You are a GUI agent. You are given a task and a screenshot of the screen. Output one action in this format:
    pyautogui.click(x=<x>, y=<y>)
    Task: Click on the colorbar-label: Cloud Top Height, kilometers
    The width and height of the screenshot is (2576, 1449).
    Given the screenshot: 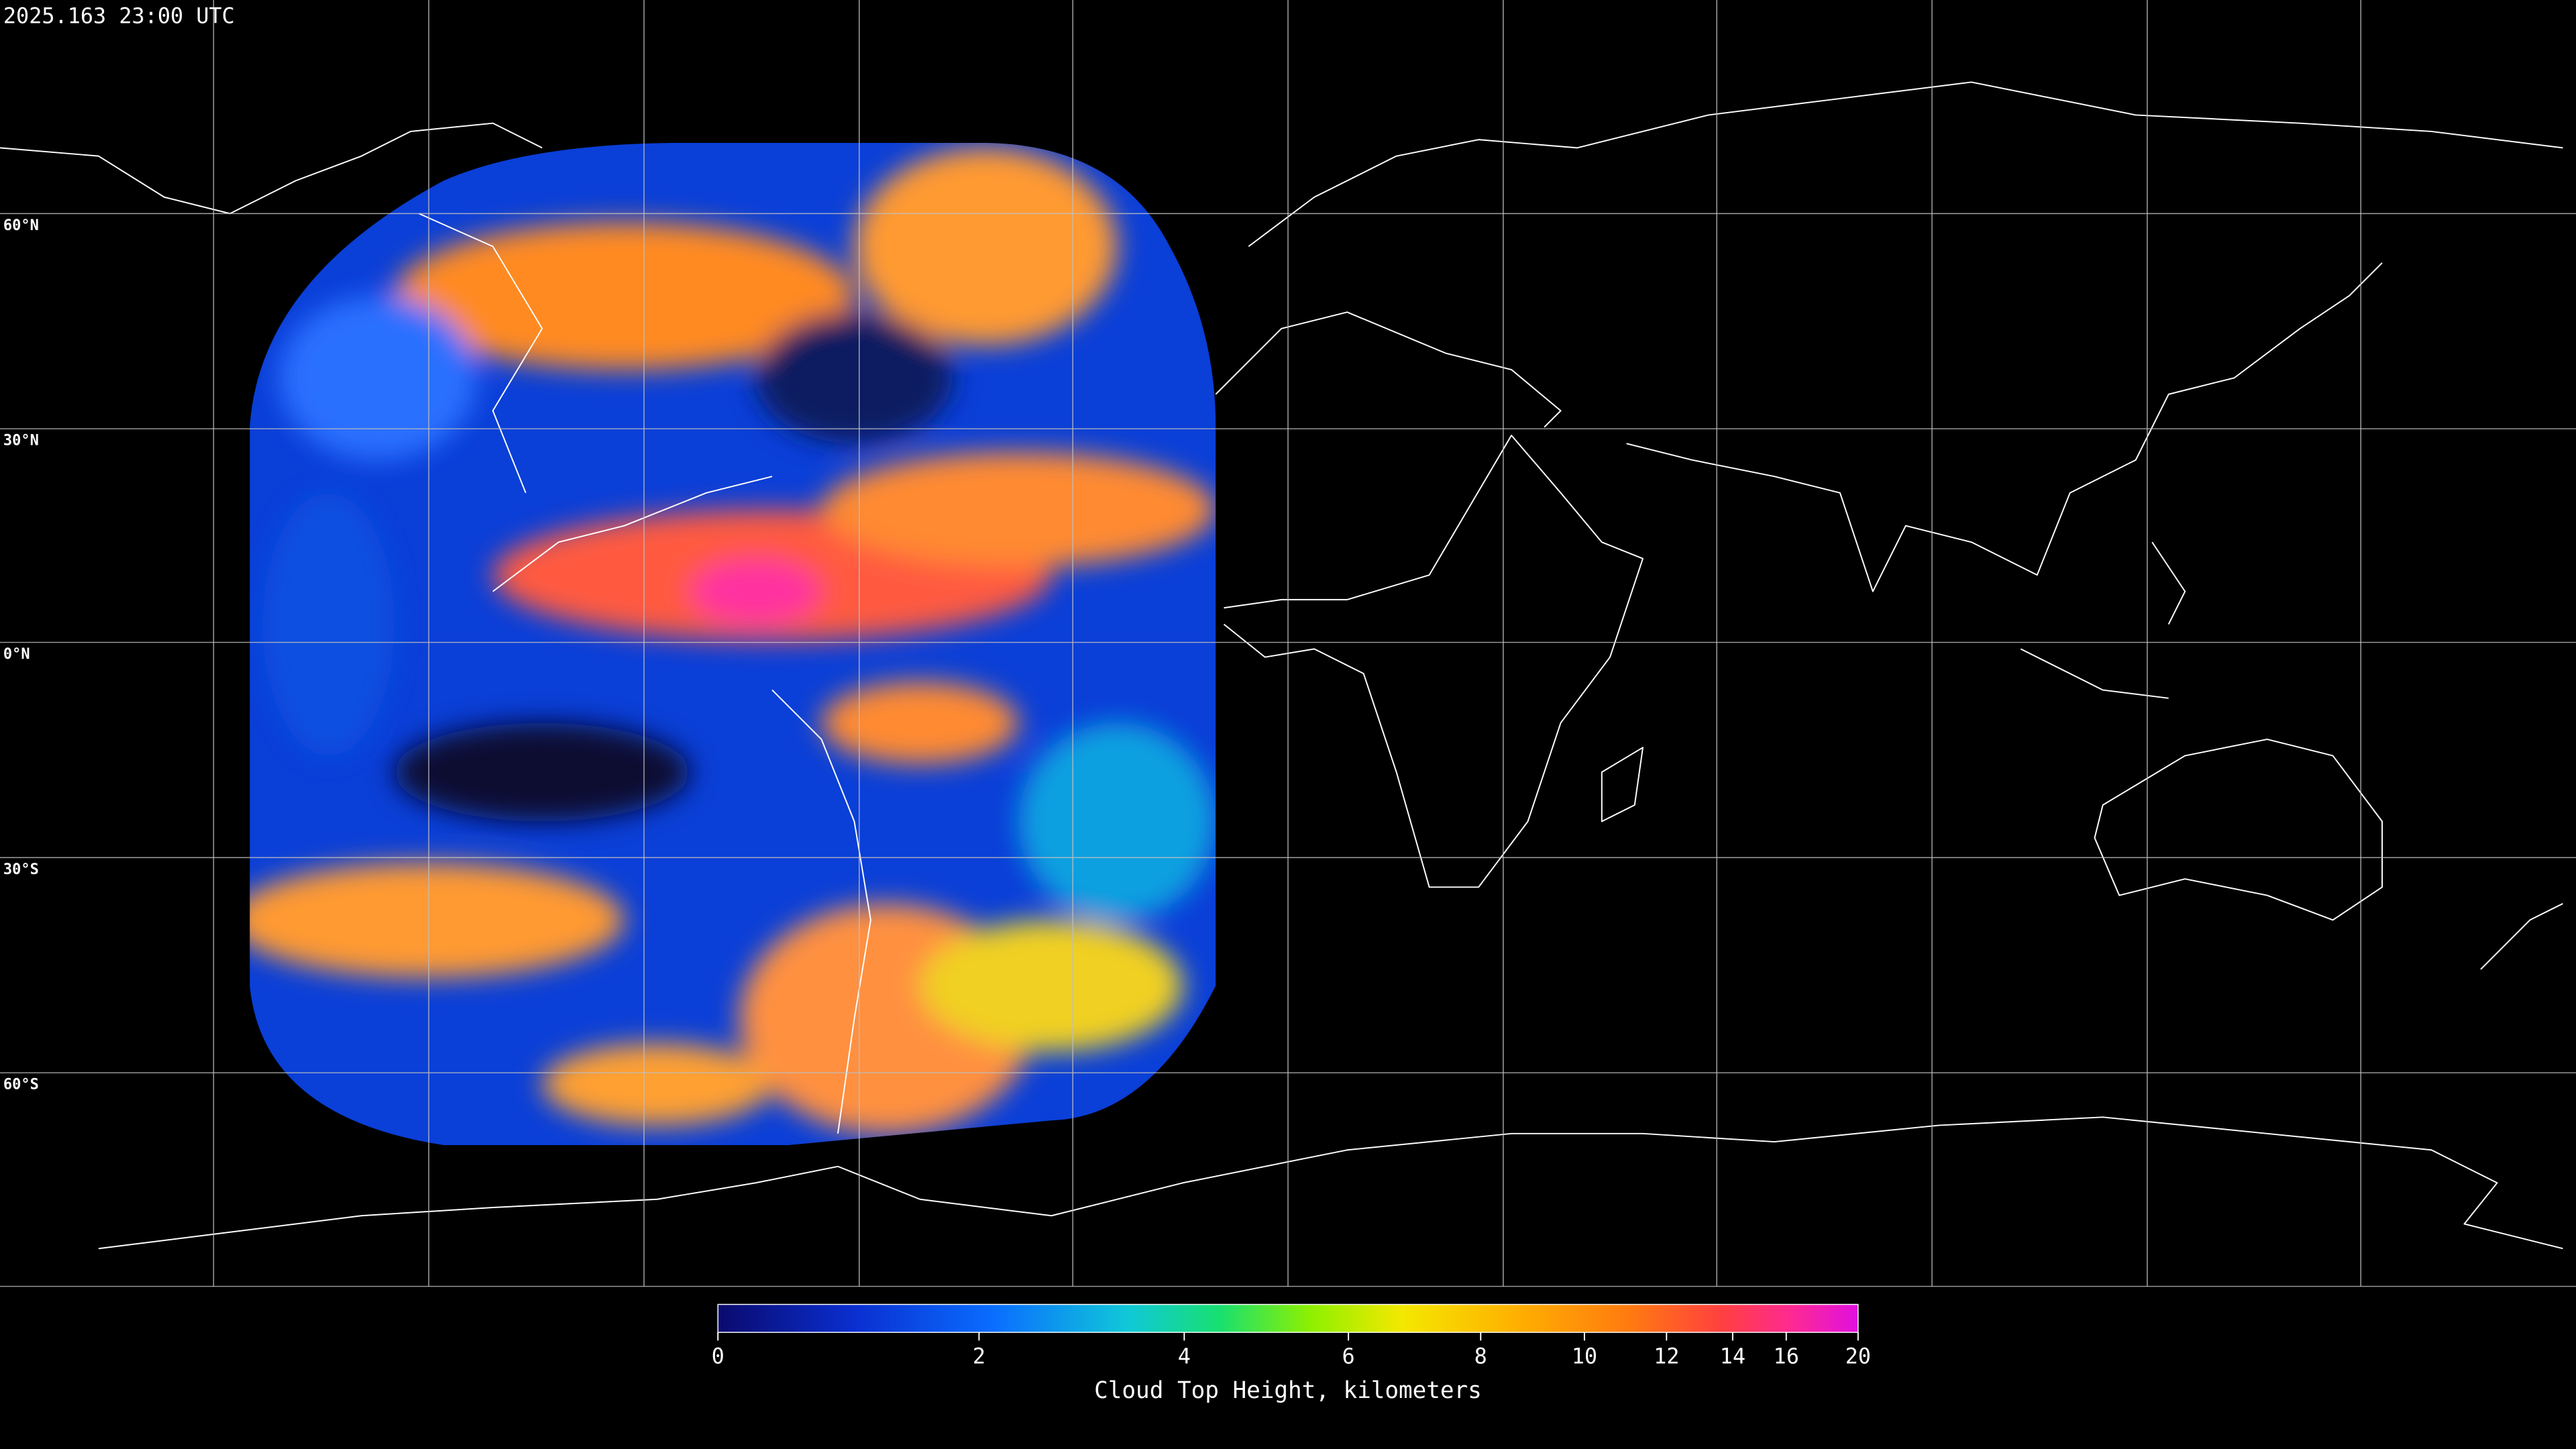 What is the action you would take?
    pyautogui.click(x=1288, y=1390)
    